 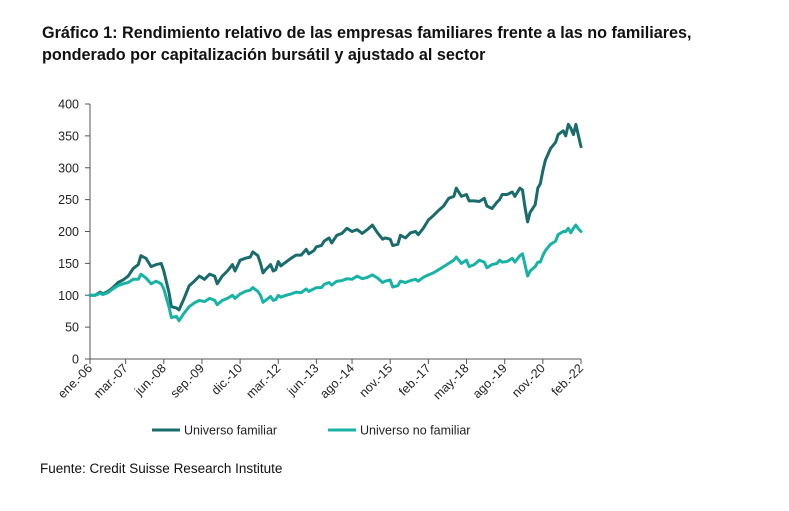 What do you see at coordinates (75, 381) in the screenshot?
I see `x-tick-label: ene.-06` at bounding box center [75, 381].